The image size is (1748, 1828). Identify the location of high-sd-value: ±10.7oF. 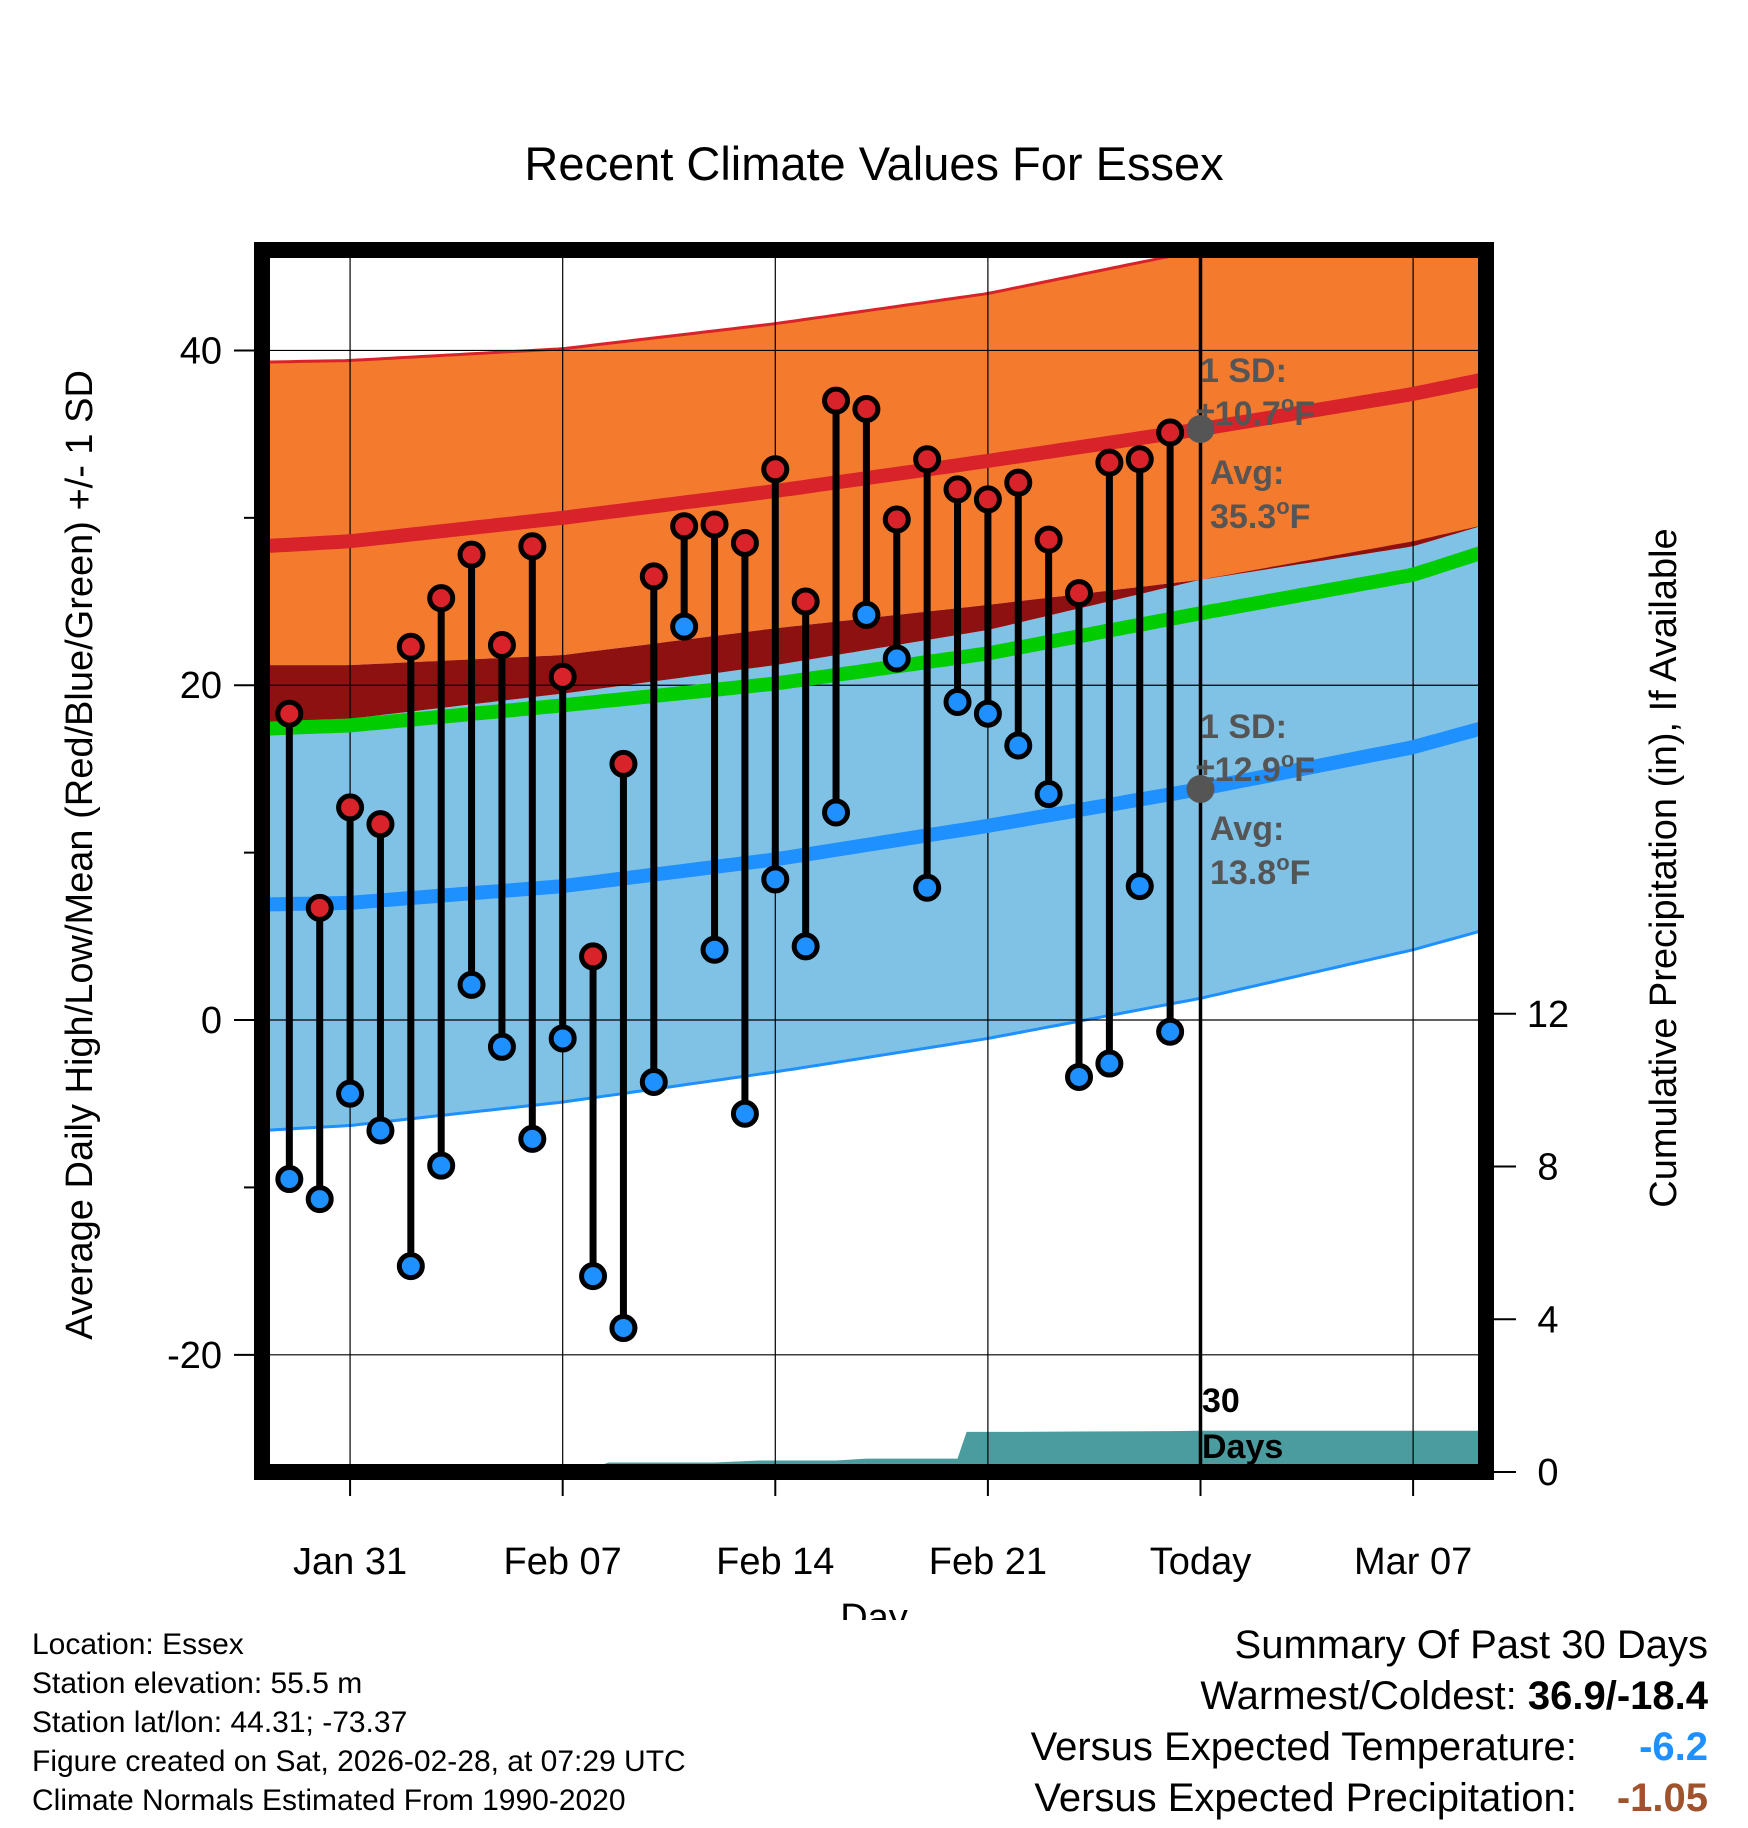
(1255, 412).